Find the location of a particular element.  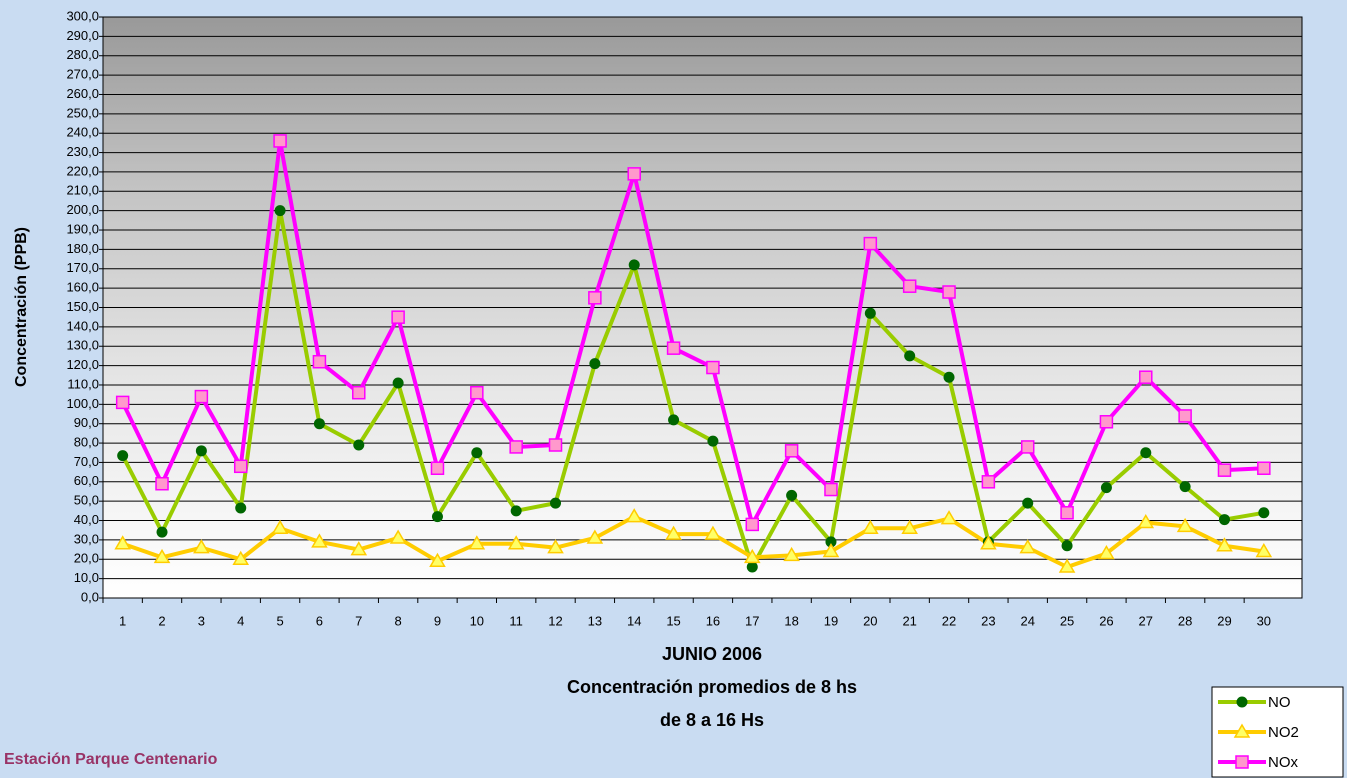

legend-marker is located at coordinates (1242, 702).